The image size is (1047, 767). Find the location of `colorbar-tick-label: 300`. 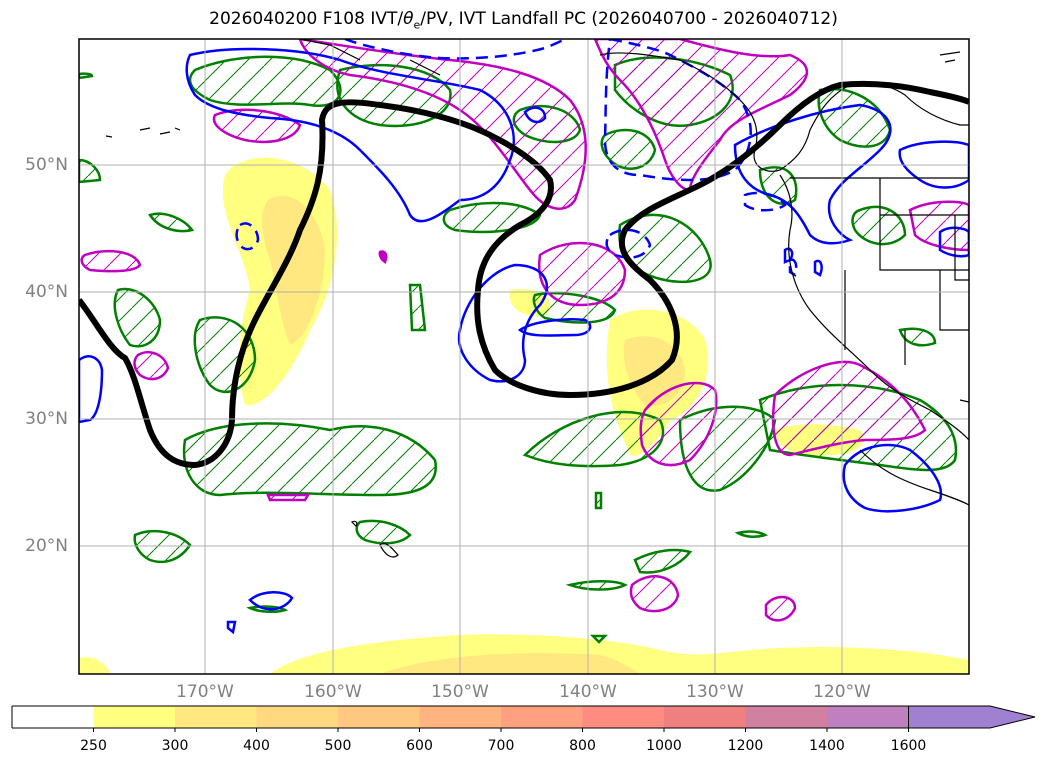

colorbar-tick-label: 300 is located at coordinates (175, 746).